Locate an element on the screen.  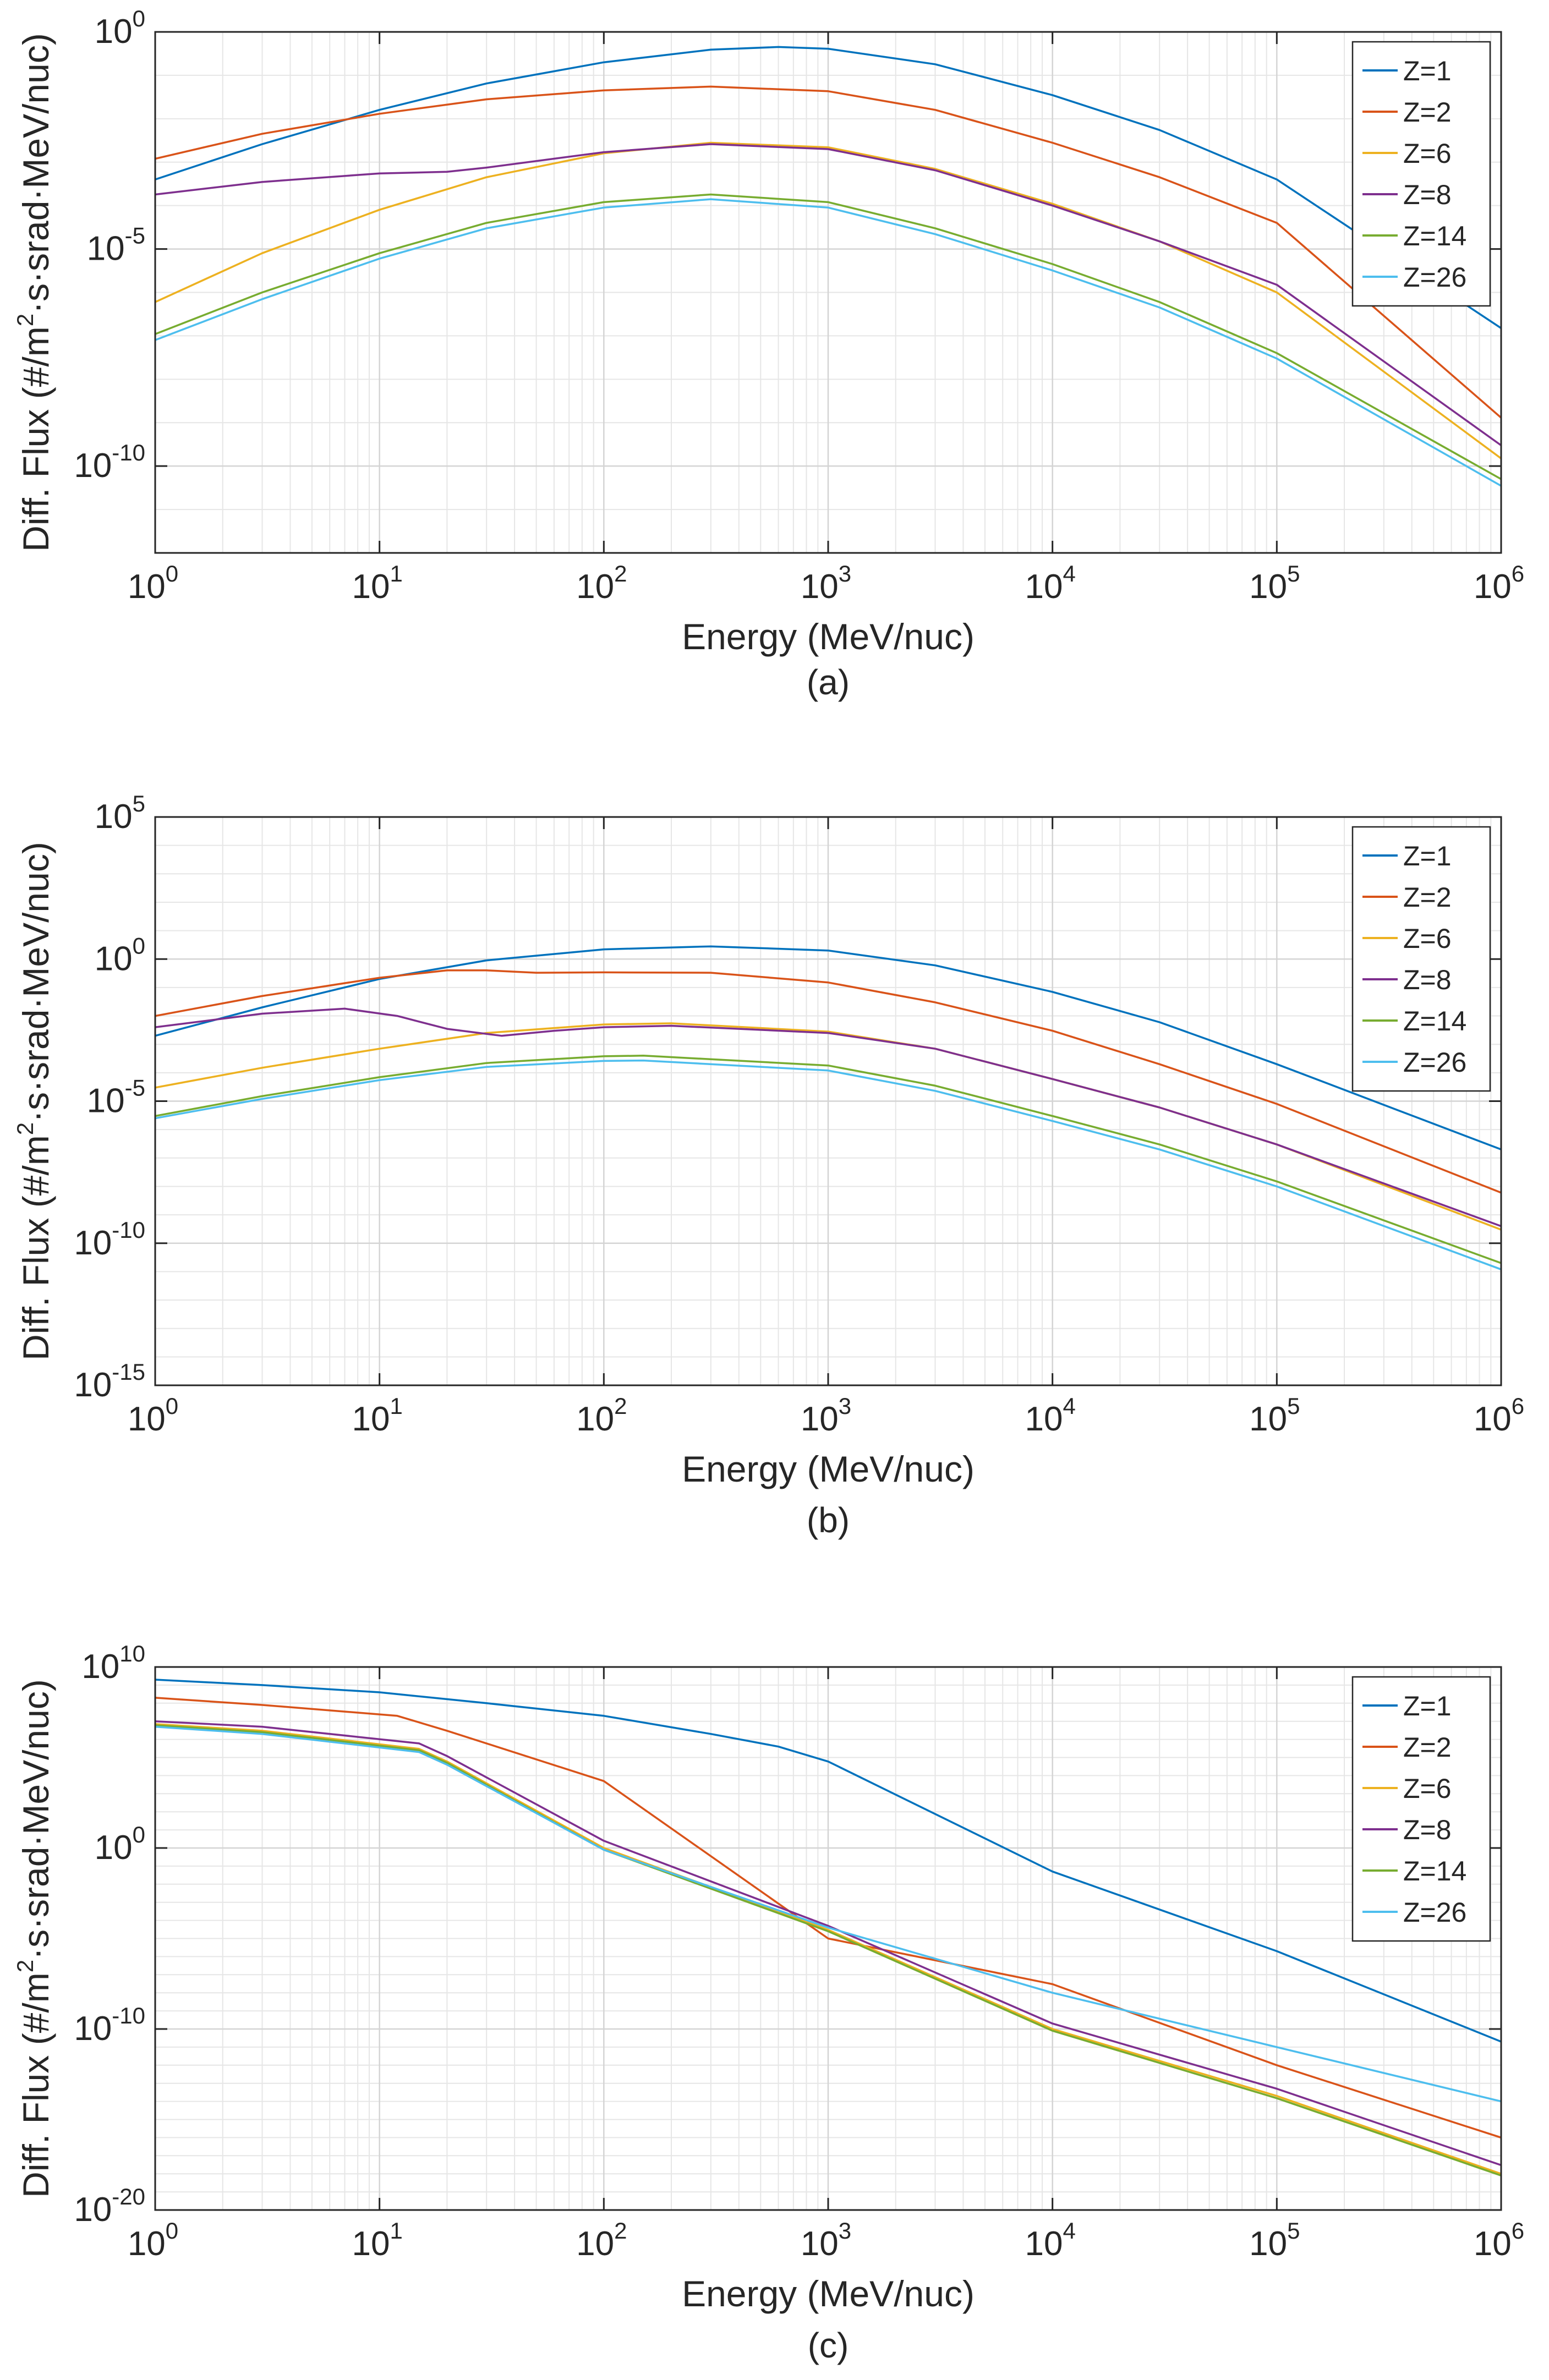
y-tick-label: 10⁵ is located at coordinates (120, 814).